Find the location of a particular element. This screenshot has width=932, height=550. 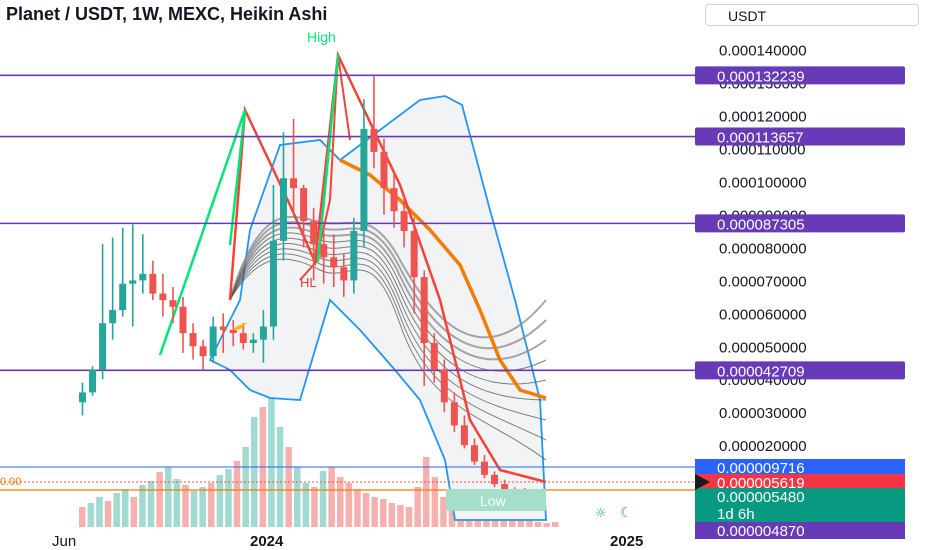

price-level-label: 0.000132239 is located at coordinates (761, 76).